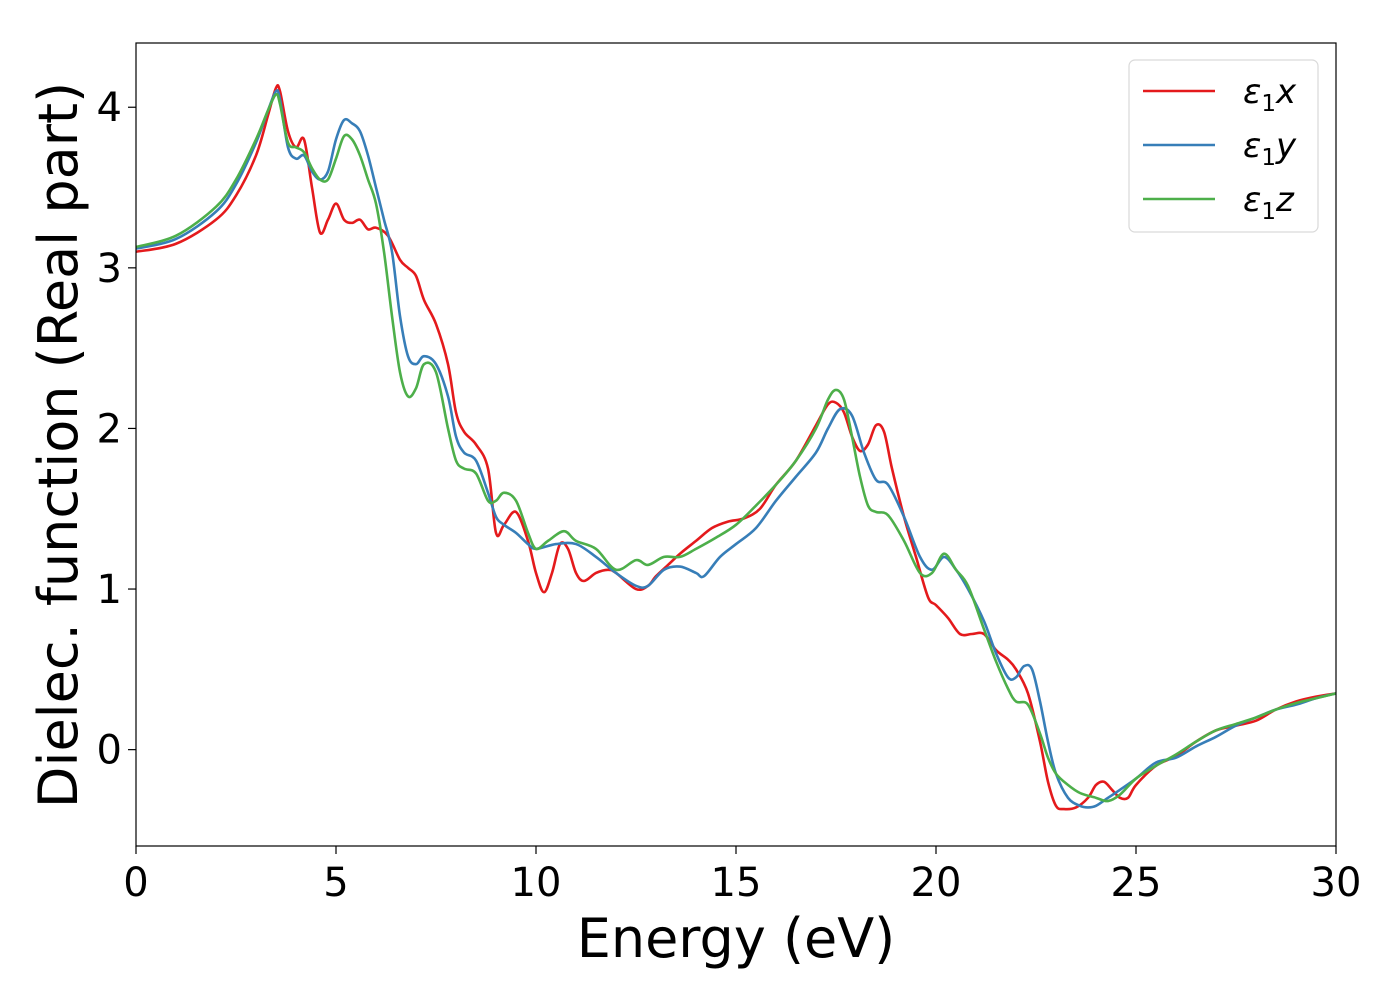  I want to click on y-tick-label: 3, so click(109, 269).